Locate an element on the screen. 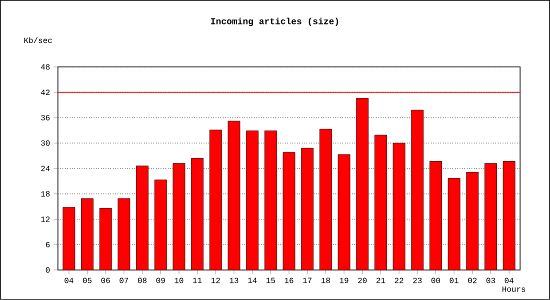  chart-title: Incoming articles (size) is located at coordinates (274, 22).